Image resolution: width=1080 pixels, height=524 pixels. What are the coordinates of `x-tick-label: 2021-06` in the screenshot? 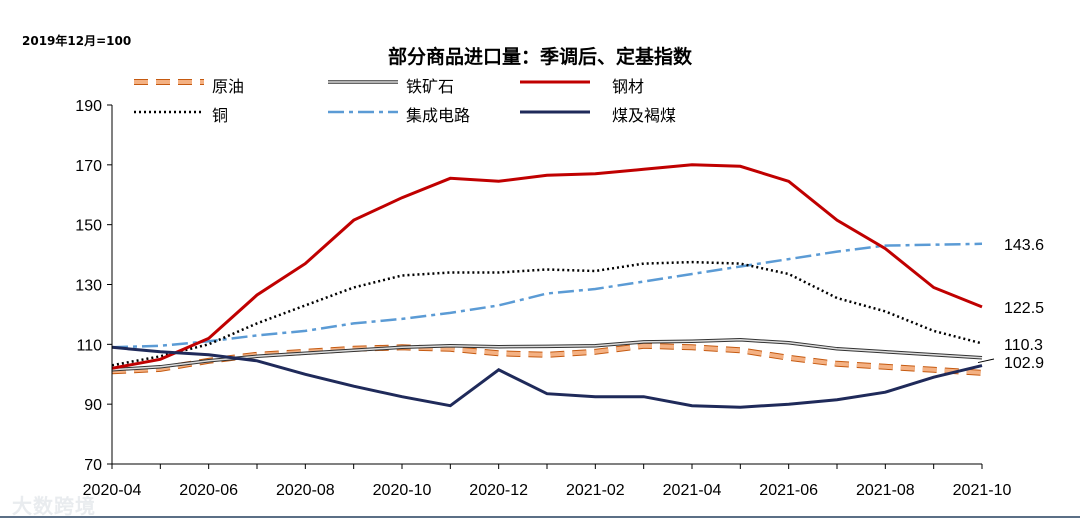 It's located at (788, 490).